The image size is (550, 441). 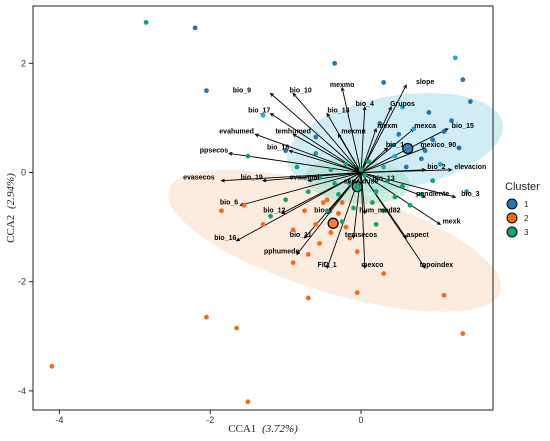 I want to click on arrowhead-pendiente, so click(x=424, y=196).